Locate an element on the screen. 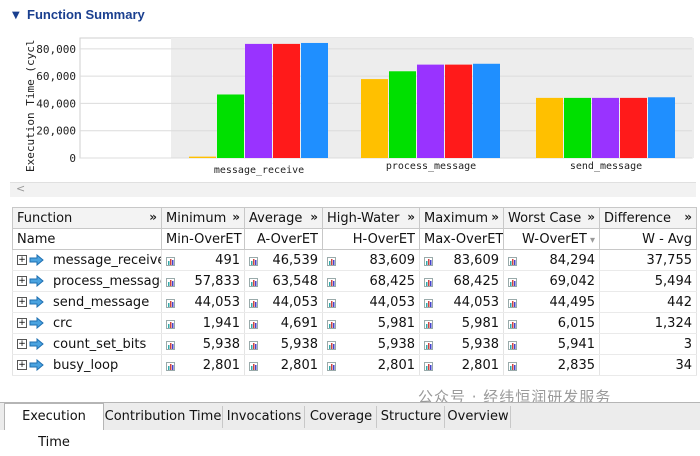  tab-coverage: Coverage is located at coordinates (341, 417).